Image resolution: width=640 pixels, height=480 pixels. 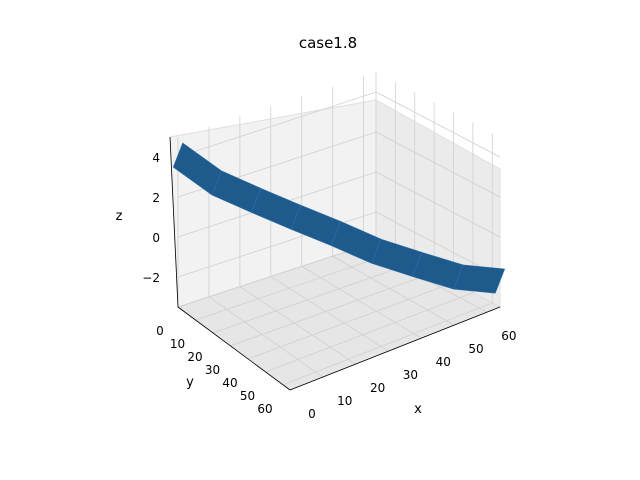 What do you see at coordinates (312, 414) in the screenshot?
I see `x-tick-label: 0` at bounding box center [312, 414].